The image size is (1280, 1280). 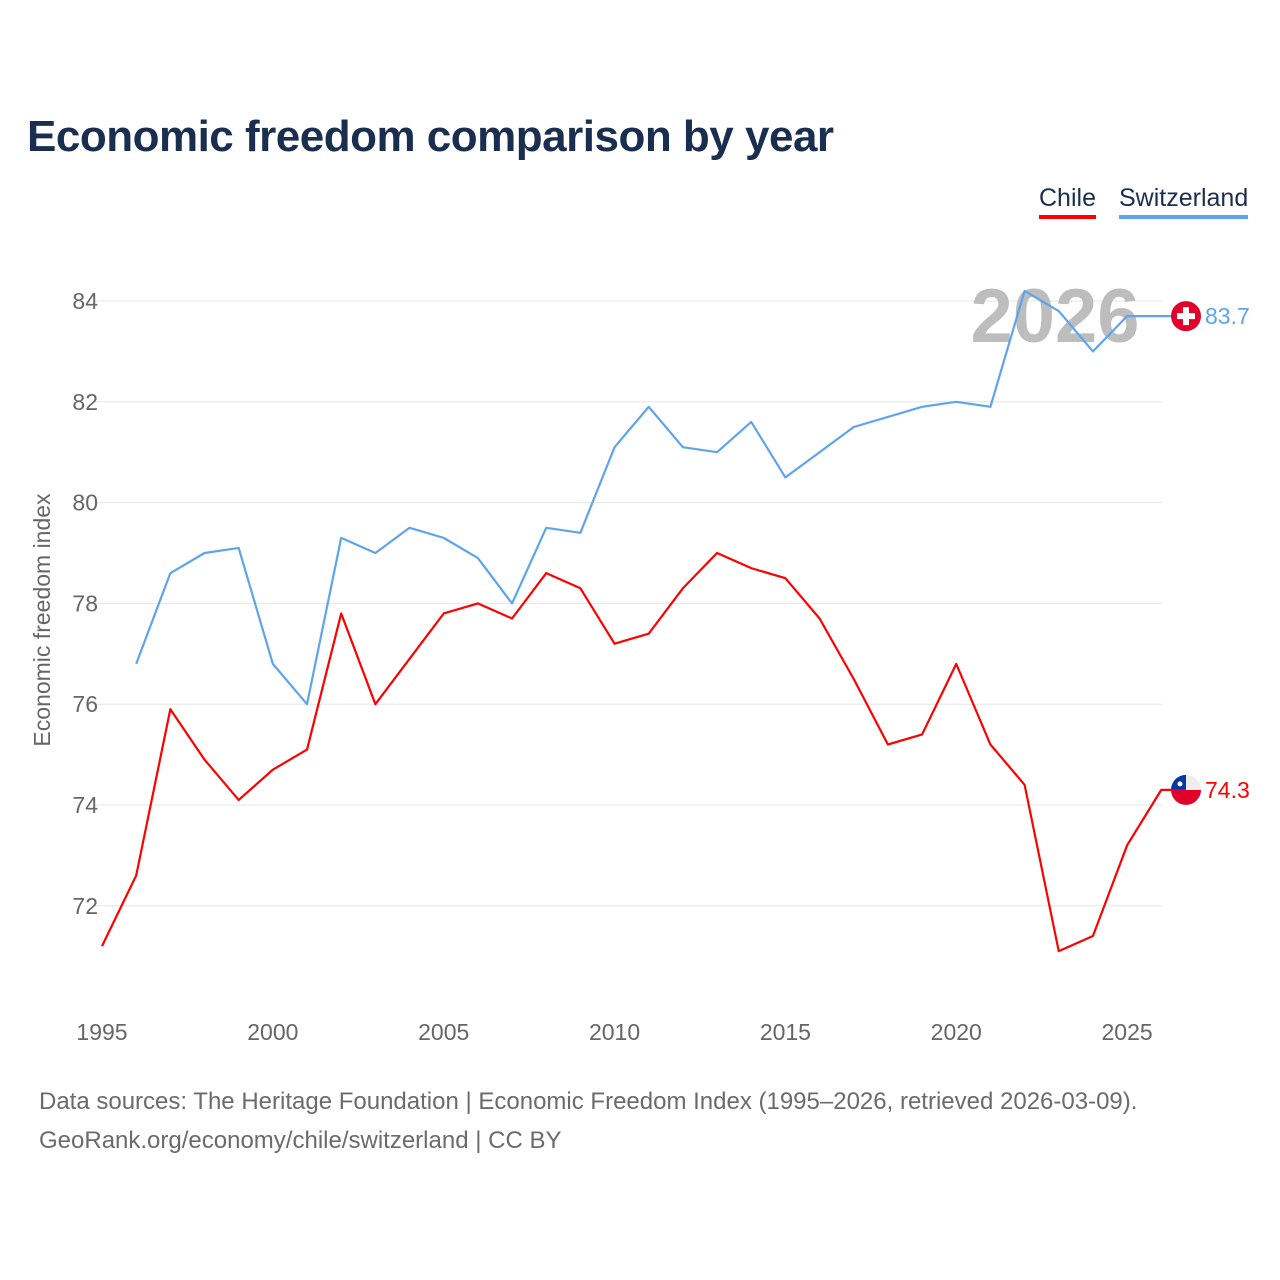 What do you see at coordinates (785, 1032) in the screenshot?
I see `x-tick-label: 2015` at bounding box center [785, 1032].